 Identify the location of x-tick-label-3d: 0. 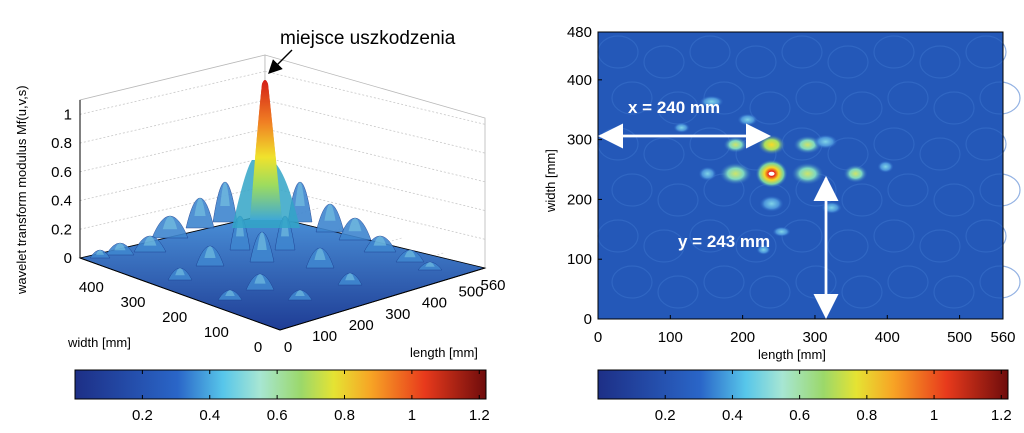
(288, 347).